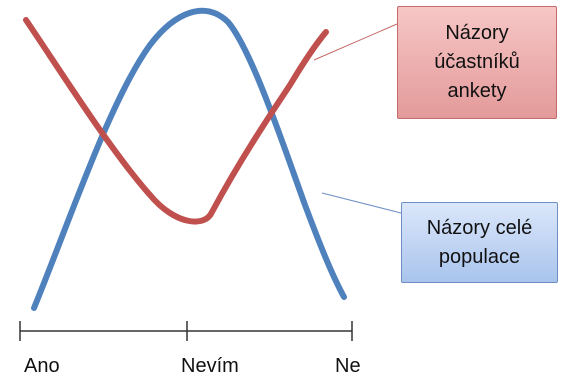  Describe the element at coordinates (355, 42) in the screenshot. I see `survey-callout-leader` at that location.